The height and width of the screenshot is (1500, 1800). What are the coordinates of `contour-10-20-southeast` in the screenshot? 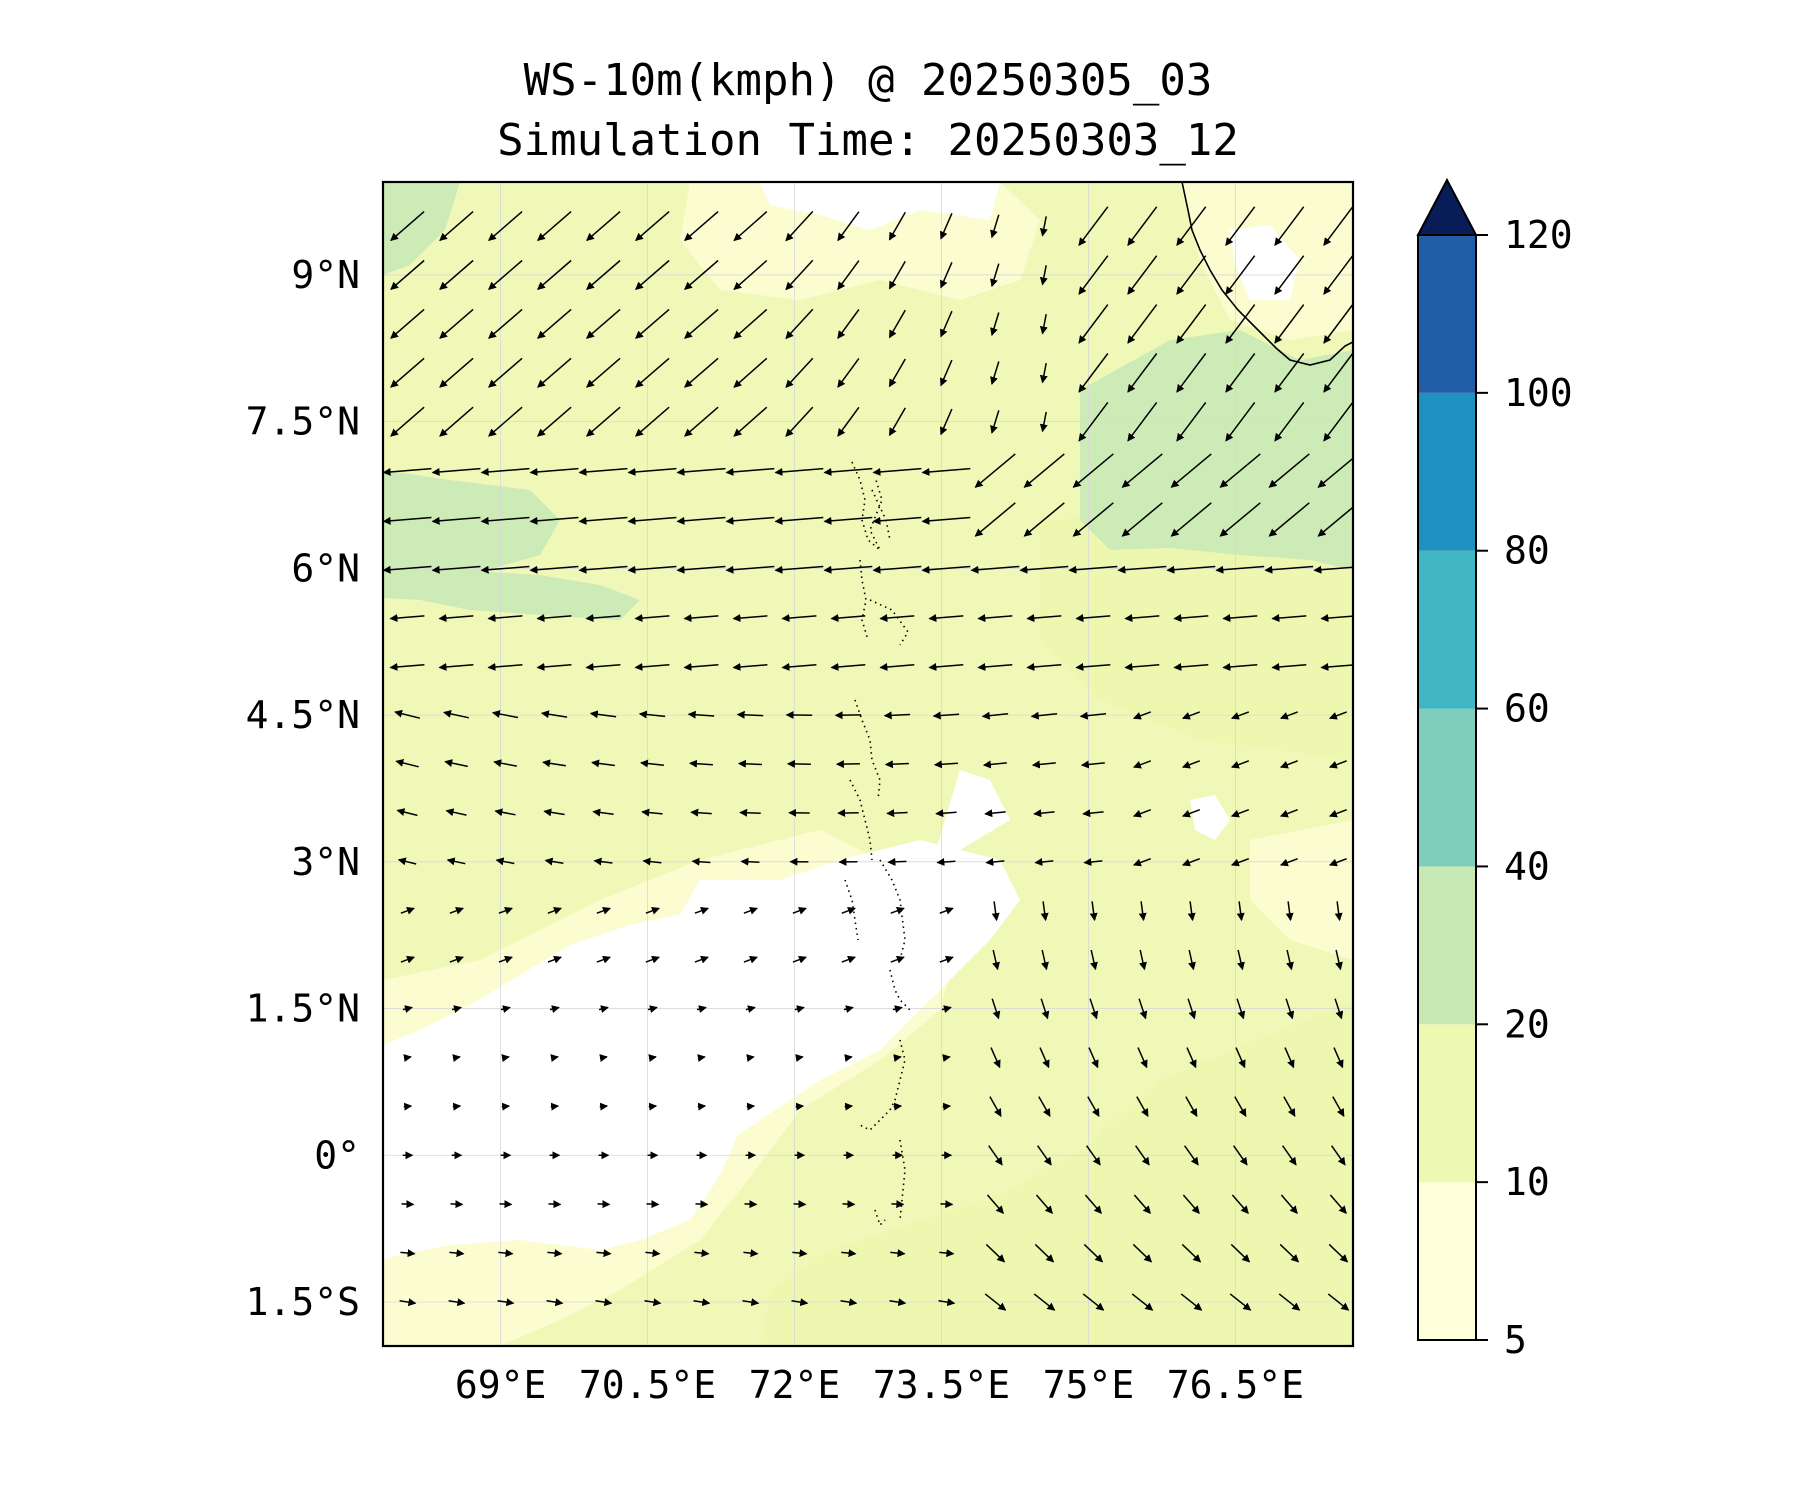 It's located at (1056, 1173).